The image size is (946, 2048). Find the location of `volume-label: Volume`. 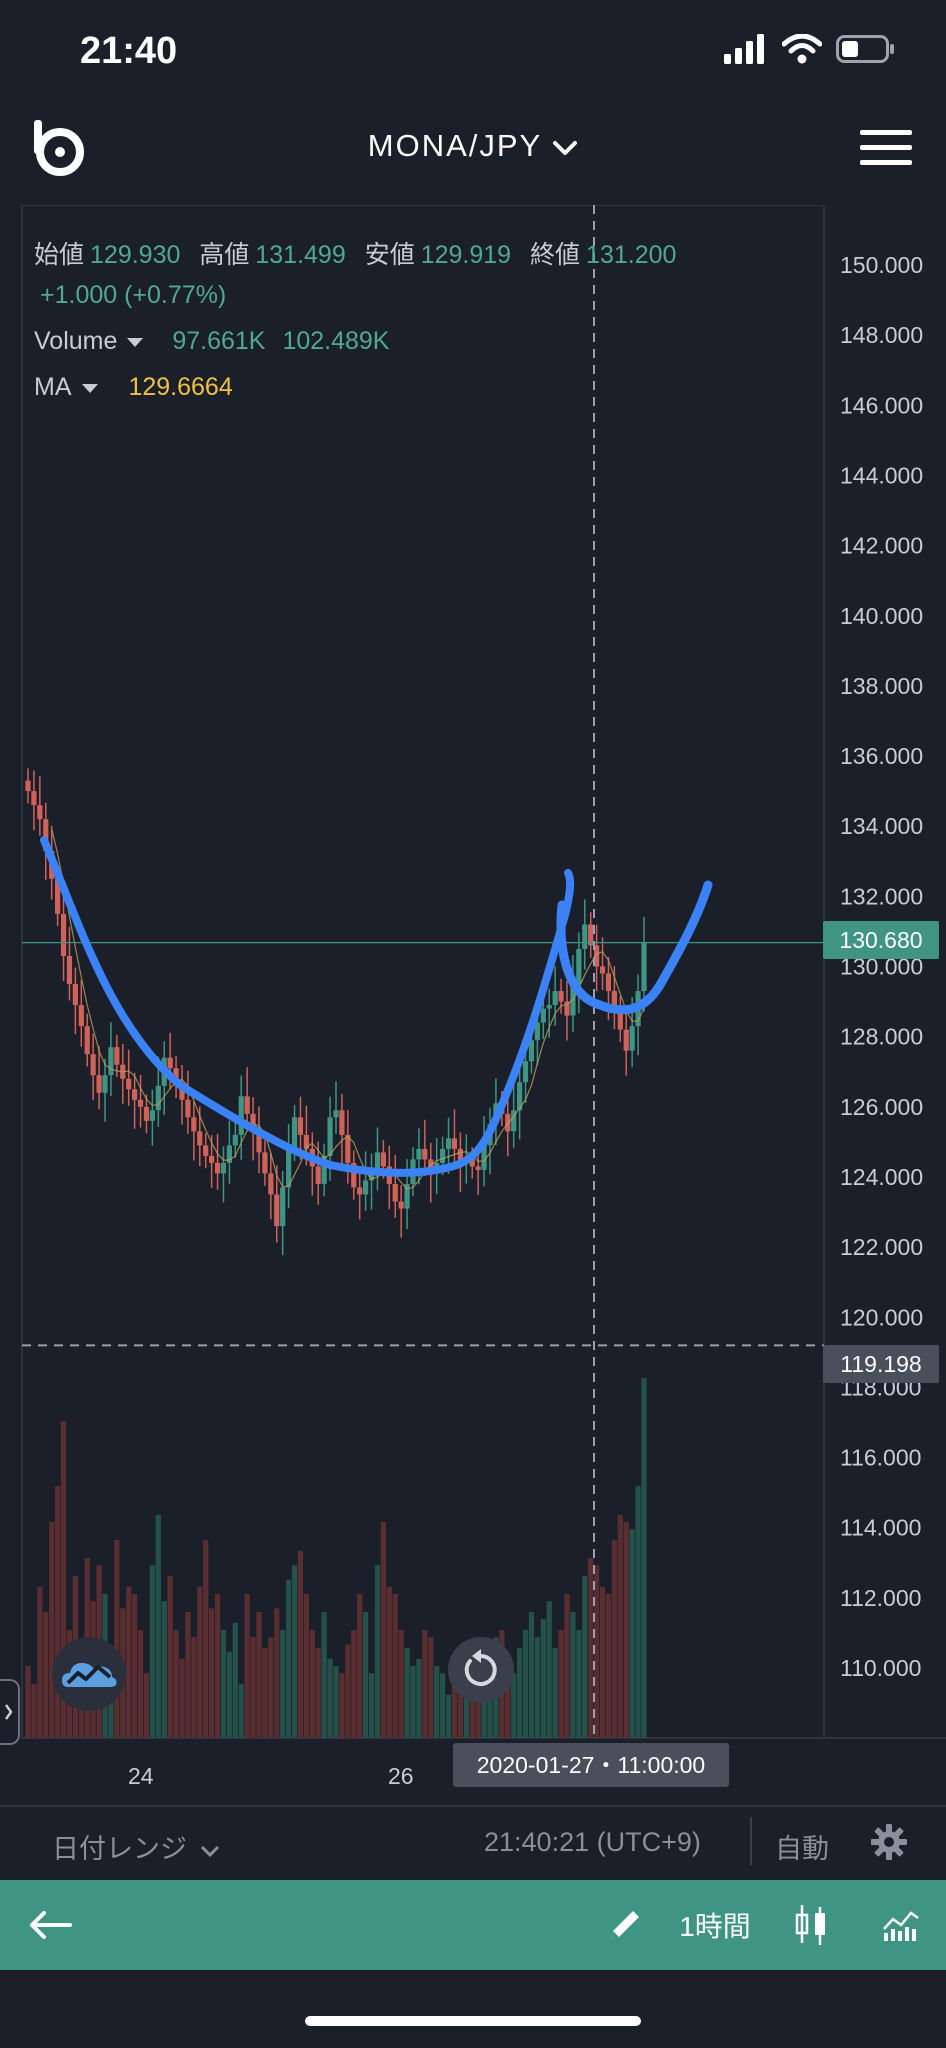

volume-label: Volume is located at coordinates (76, 341).